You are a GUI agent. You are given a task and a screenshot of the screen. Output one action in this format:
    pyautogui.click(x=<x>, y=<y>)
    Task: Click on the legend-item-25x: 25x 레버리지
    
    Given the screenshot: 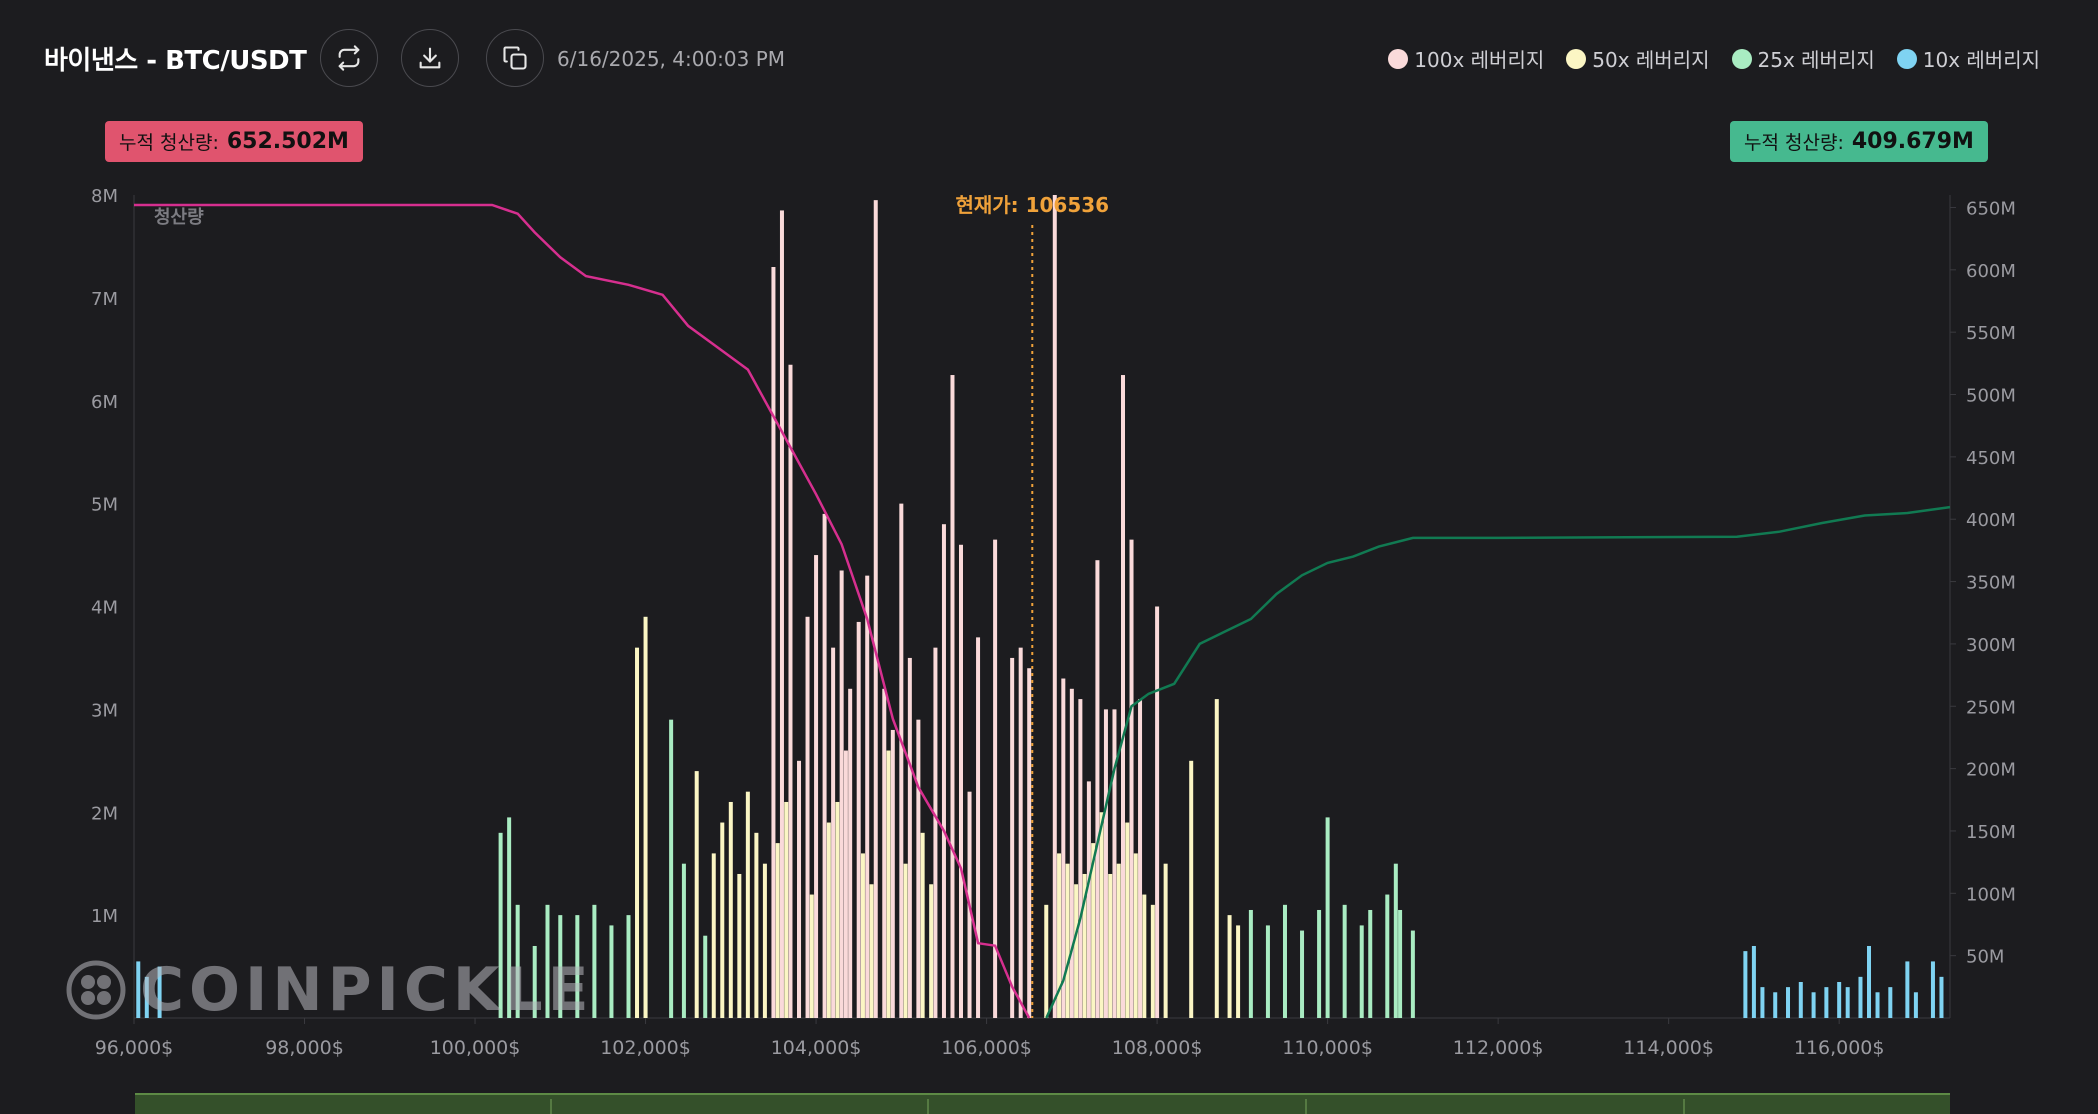 What is the action you would take?
    pyautogui.click(x=1803, y=58)
    